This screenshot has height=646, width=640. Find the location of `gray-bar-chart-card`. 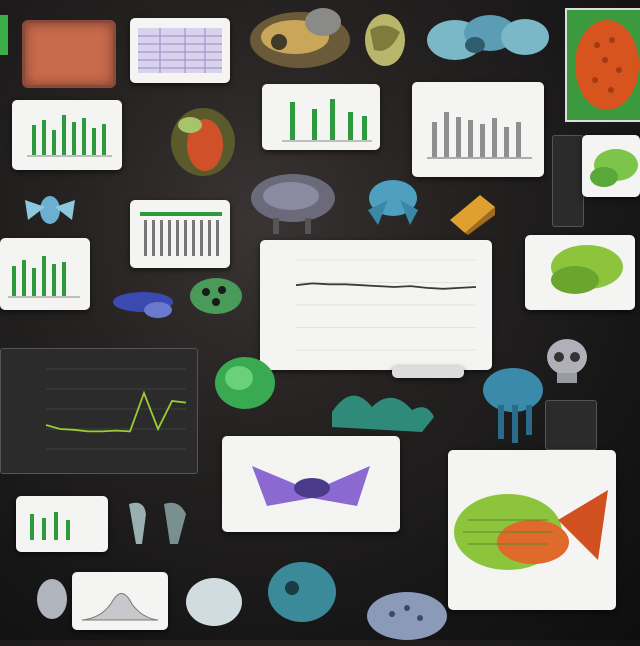

gray-bar-chart-card is located at coordinates (478, 129).